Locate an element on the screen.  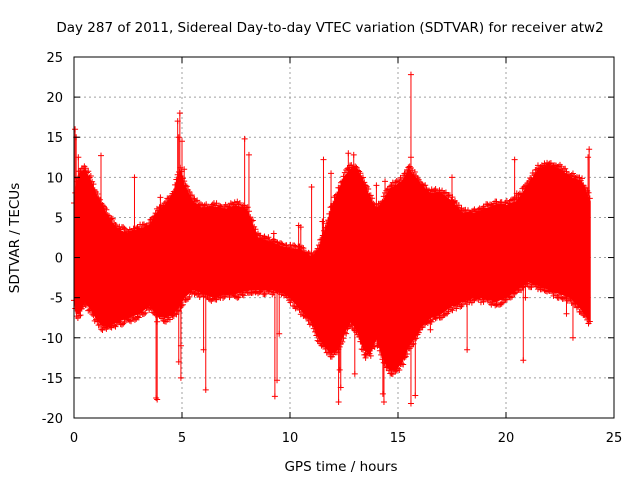
y-tick-label: -5 is located at coordinates (56, 299).